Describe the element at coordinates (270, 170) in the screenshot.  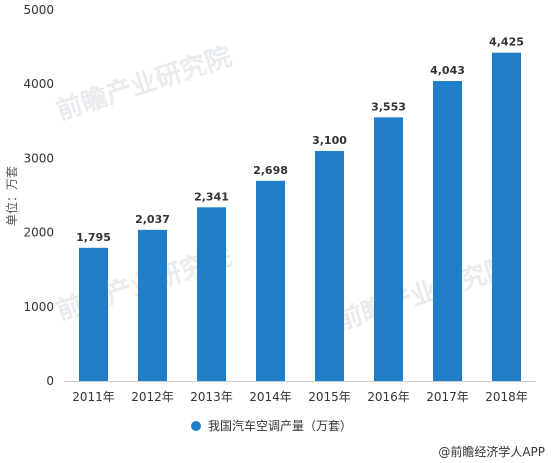
I see `data-label: 2,698` at that location.